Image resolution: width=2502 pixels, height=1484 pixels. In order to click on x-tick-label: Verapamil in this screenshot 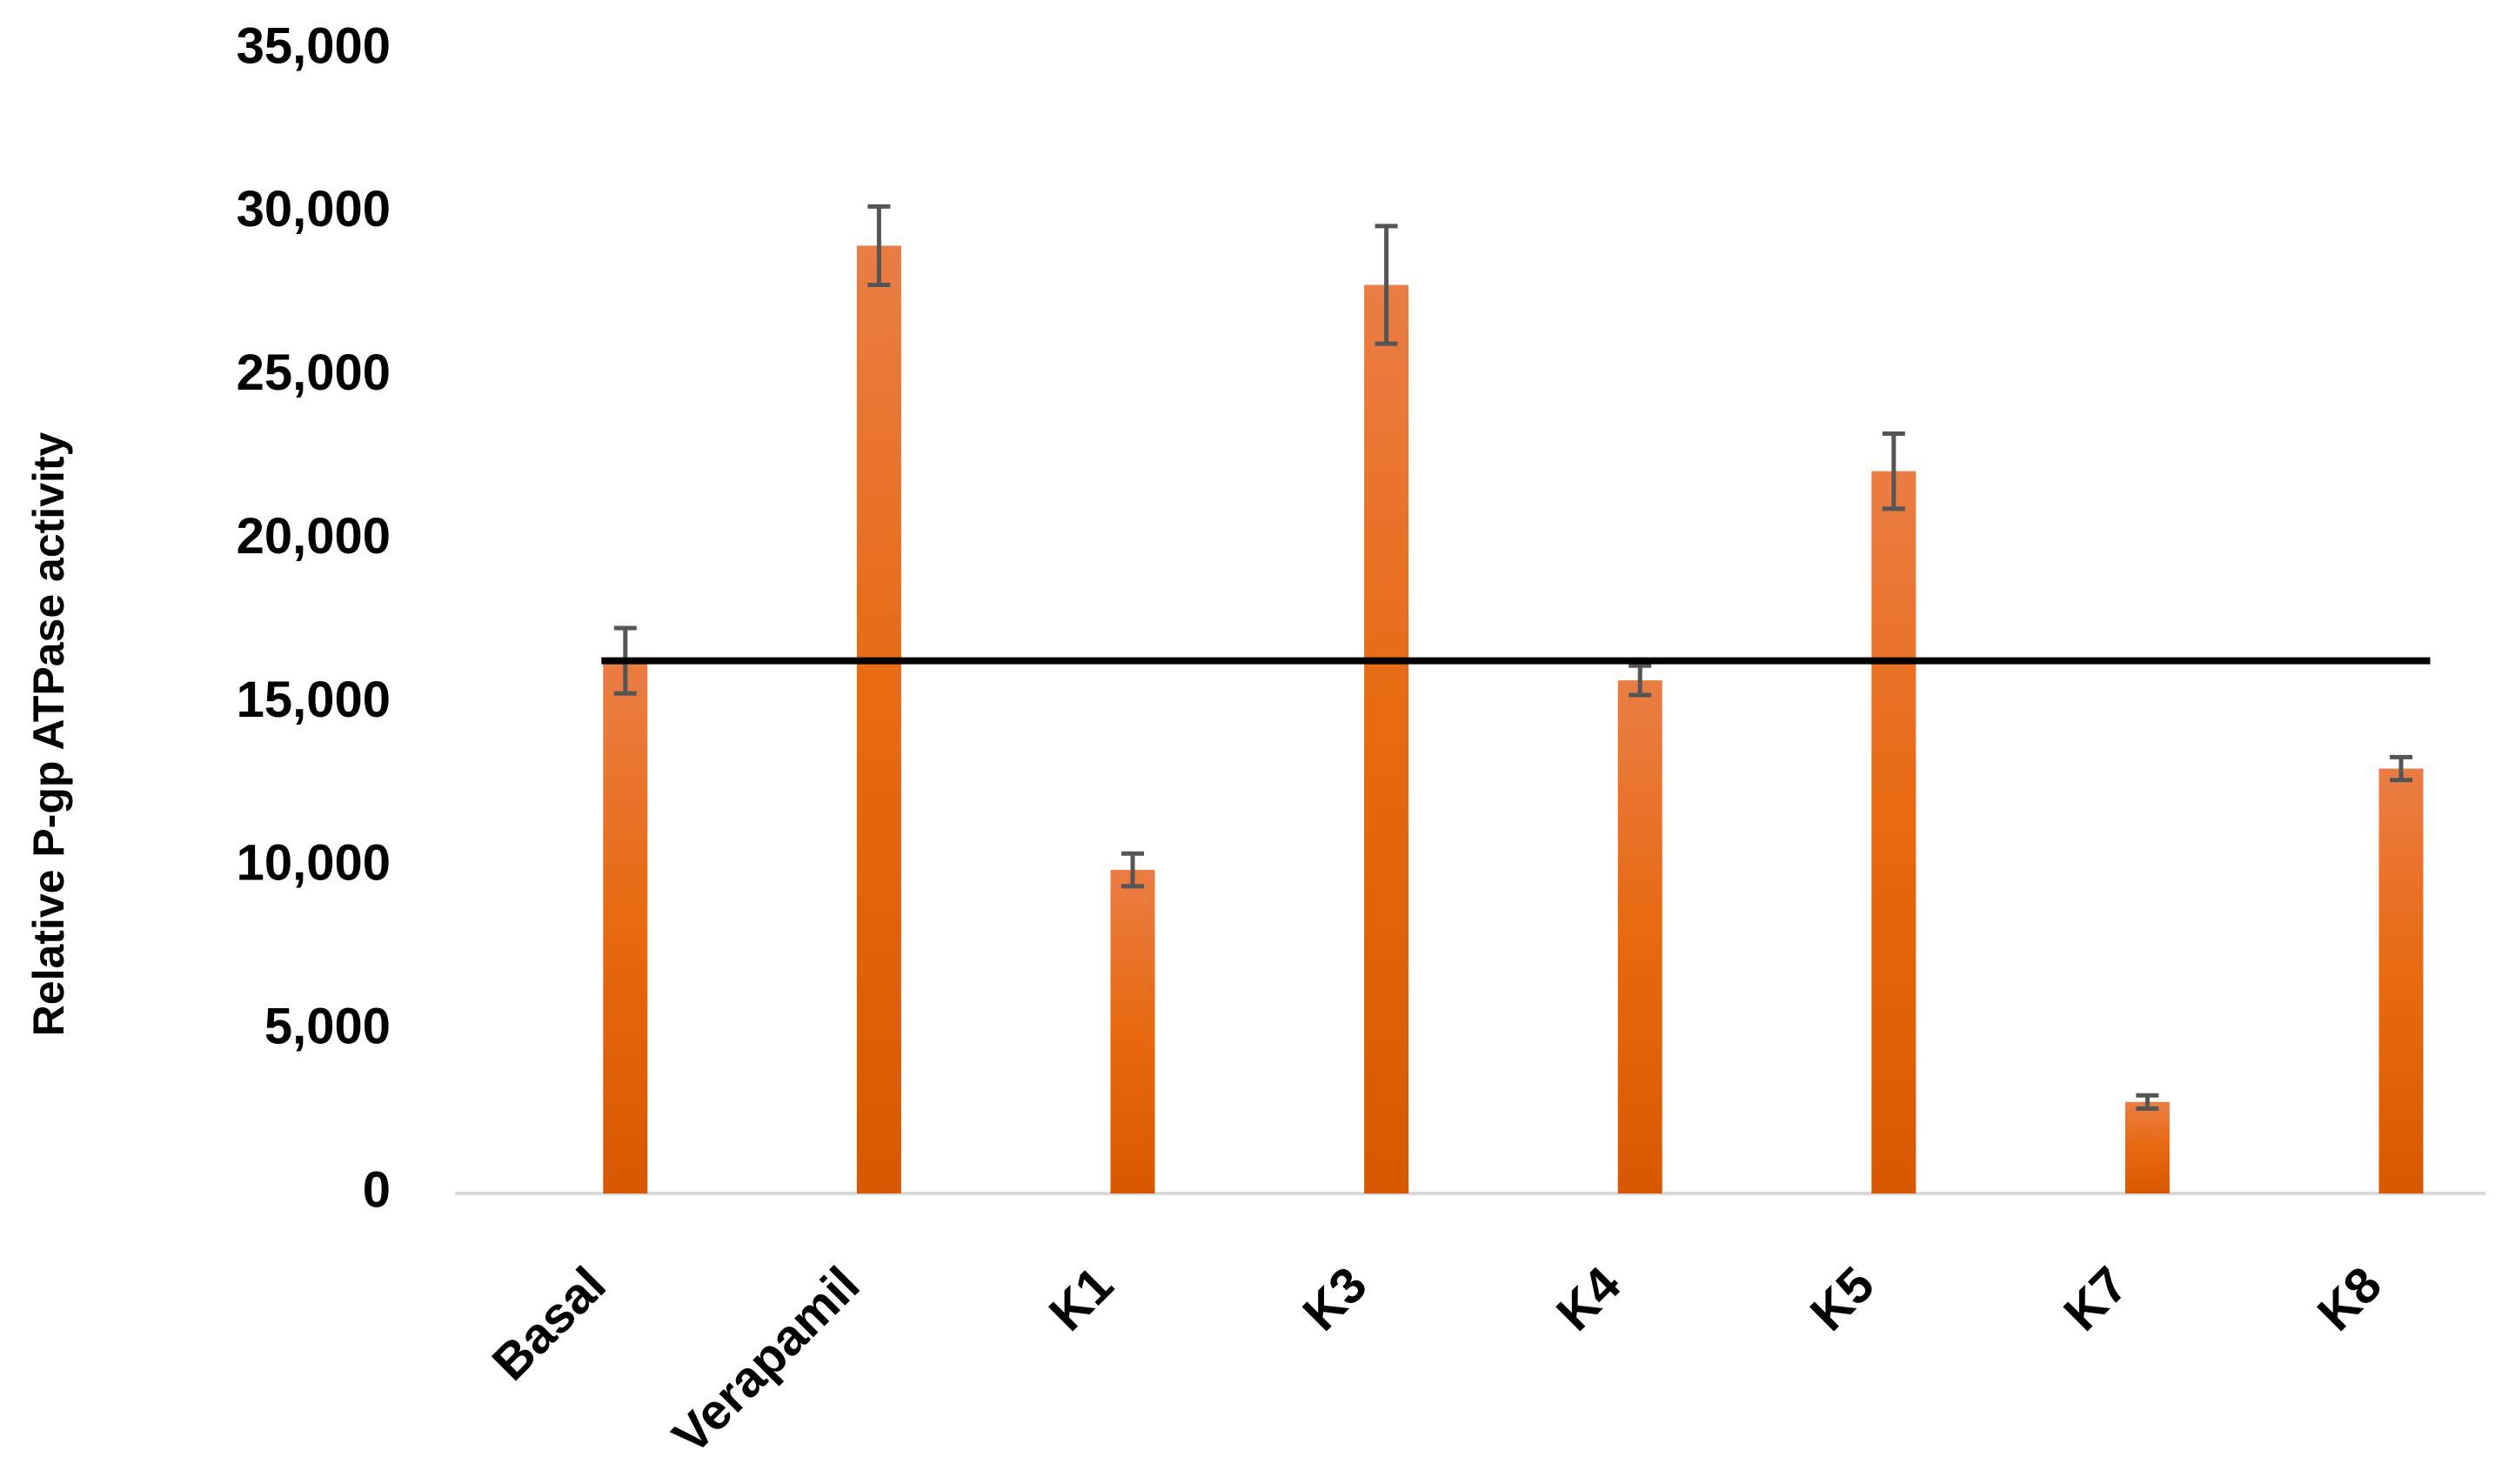, I will do `click(766, 1360)`.